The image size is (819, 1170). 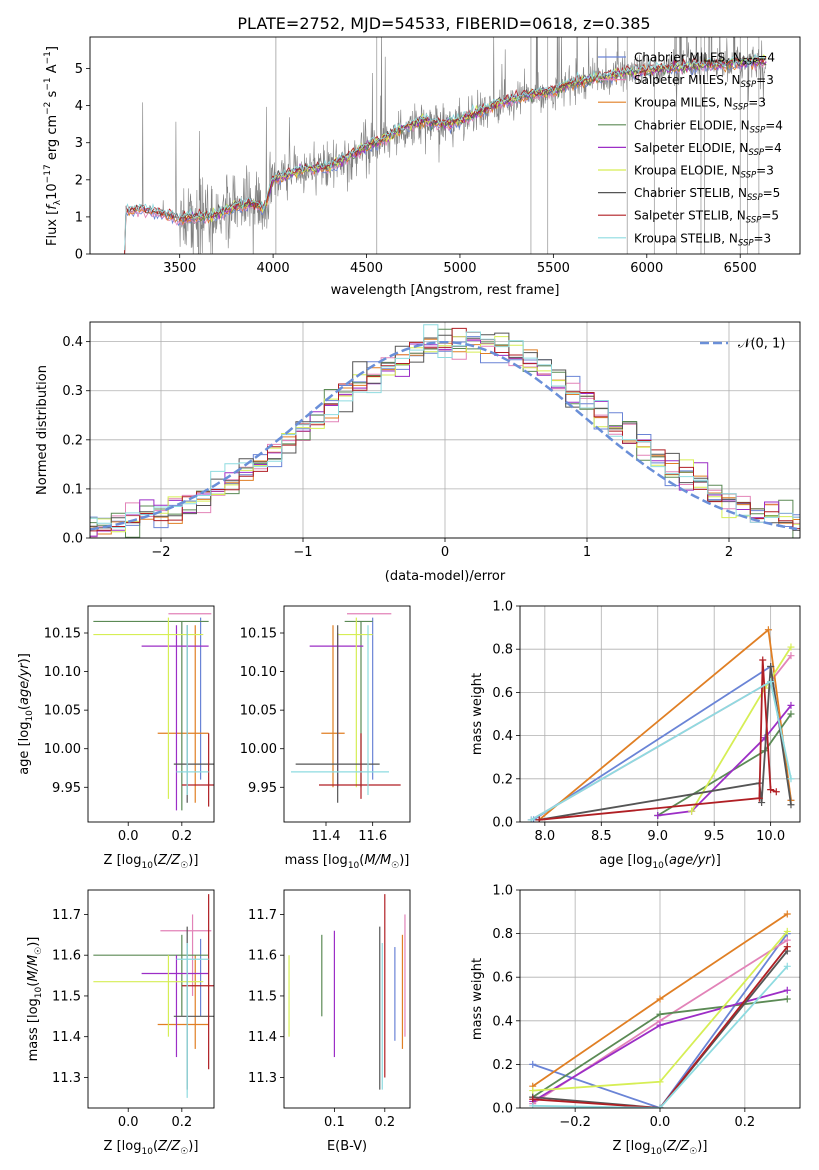 I want to click on x-tick-label: 5500, so click(x=553, y=268).